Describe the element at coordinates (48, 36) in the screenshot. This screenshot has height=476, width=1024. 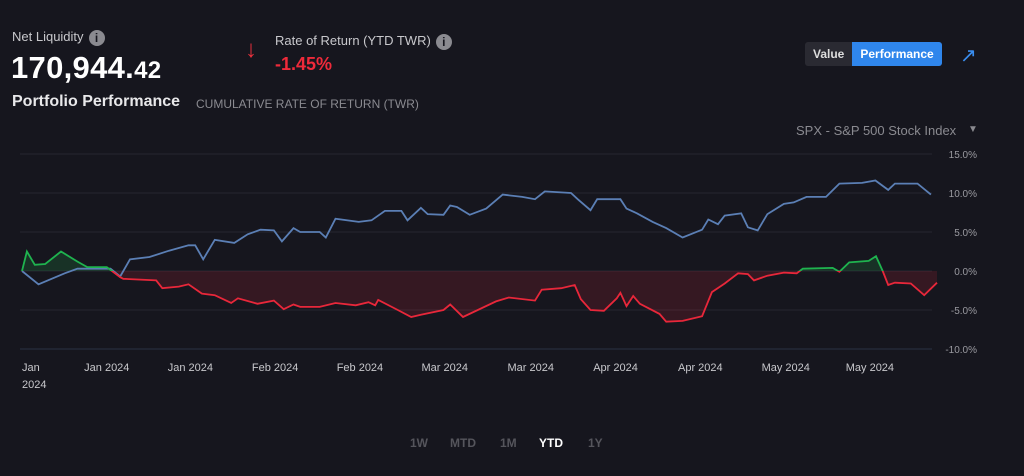
I see `net-liquidity-label-text: Net Liquidity` at that location.